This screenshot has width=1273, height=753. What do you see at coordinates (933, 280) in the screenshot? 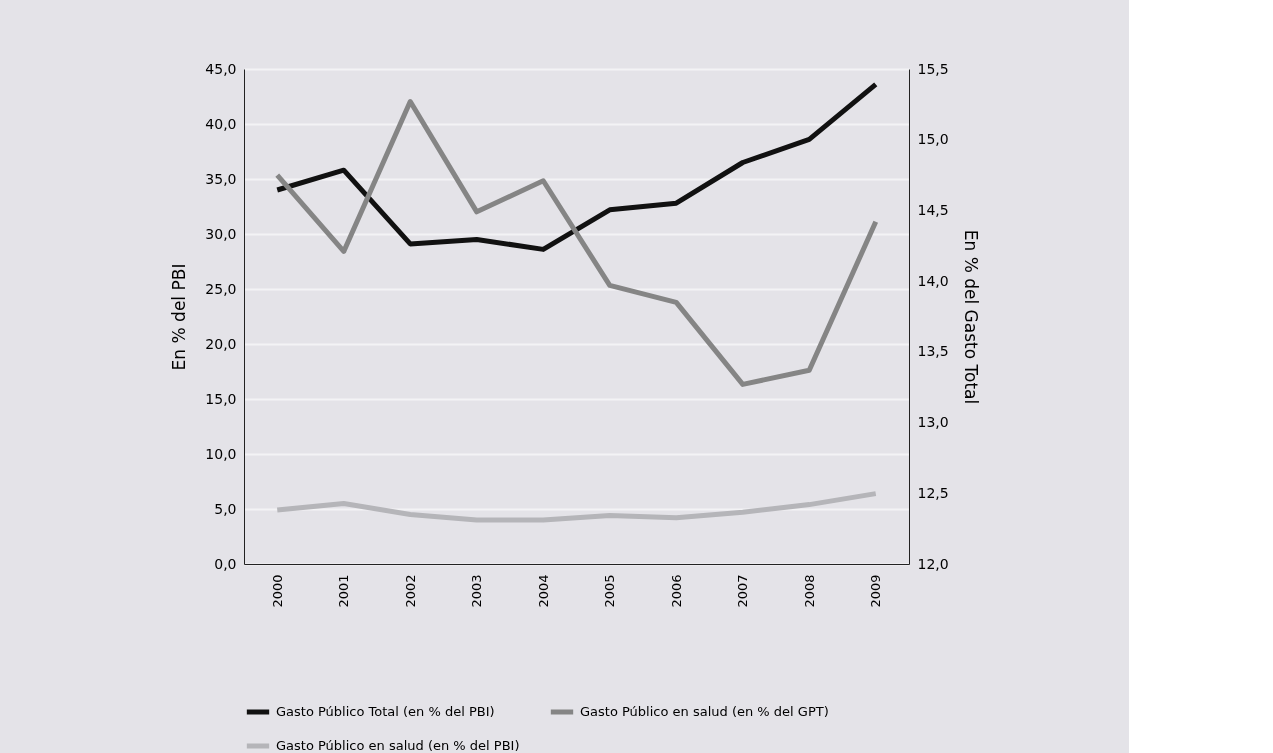
I see `y2-tick-label: 14,0` at bounding box center [933, 280].